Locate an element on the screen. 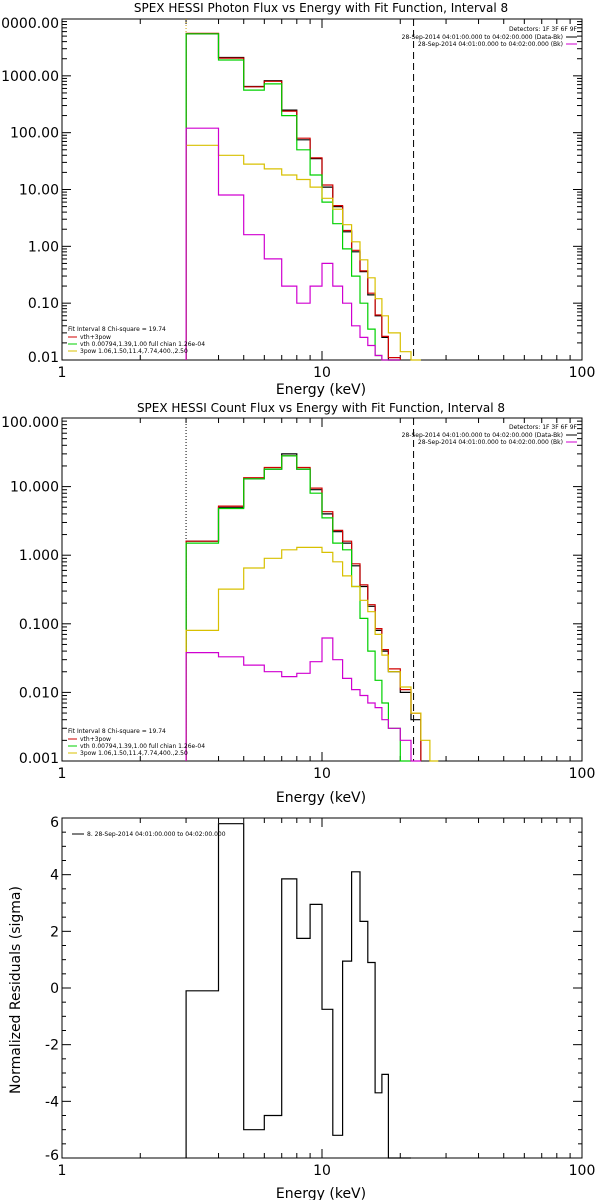  y-tick-label: 10.000 is located at coordinates (34, 488).